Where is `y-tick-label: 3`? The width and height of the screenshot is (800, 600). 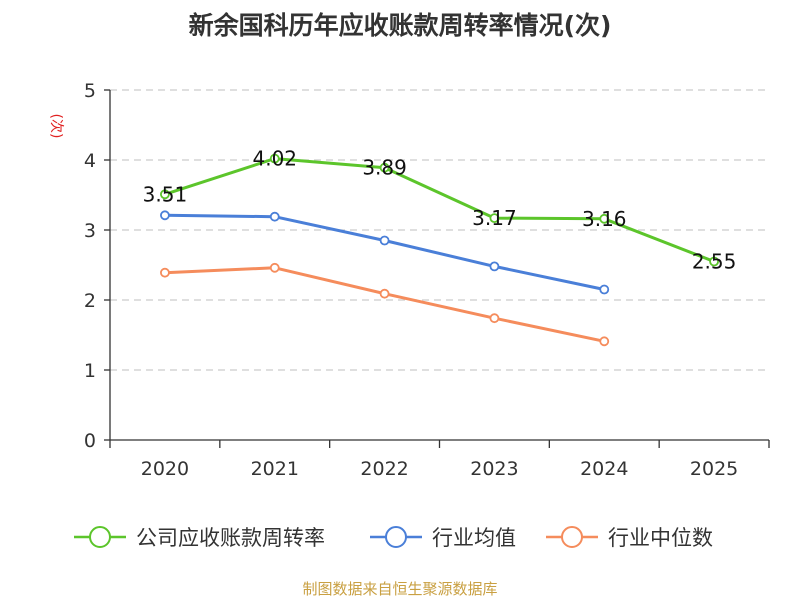 y-tick-label: 3 is located at coordinates (90, 231).